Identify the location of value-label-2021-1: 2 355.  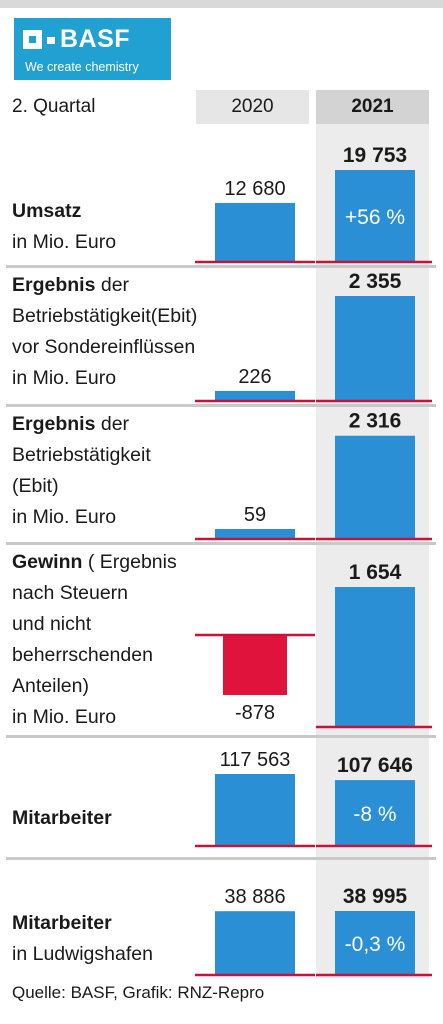
(375, 281).